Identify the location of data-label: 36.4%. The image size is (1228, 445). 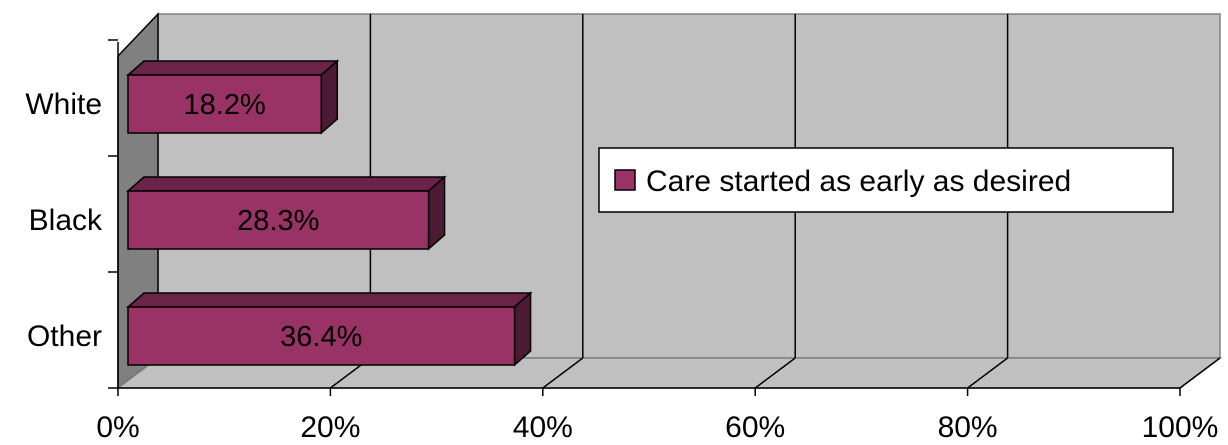
(321, 337).